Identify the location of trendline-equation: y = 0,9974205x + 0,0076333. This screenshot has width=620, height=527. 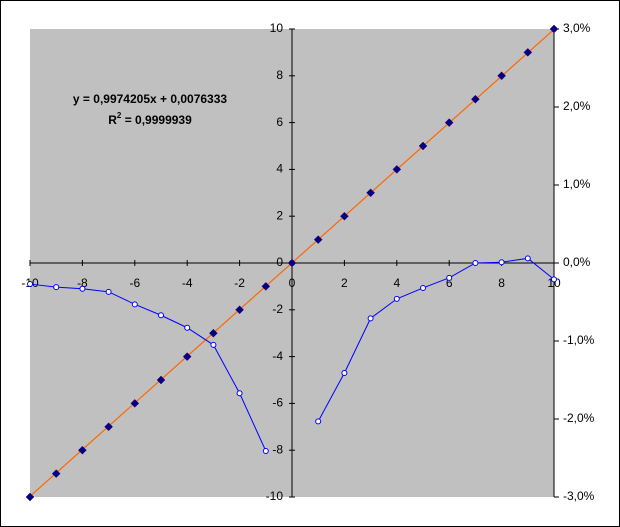
(150, 99).